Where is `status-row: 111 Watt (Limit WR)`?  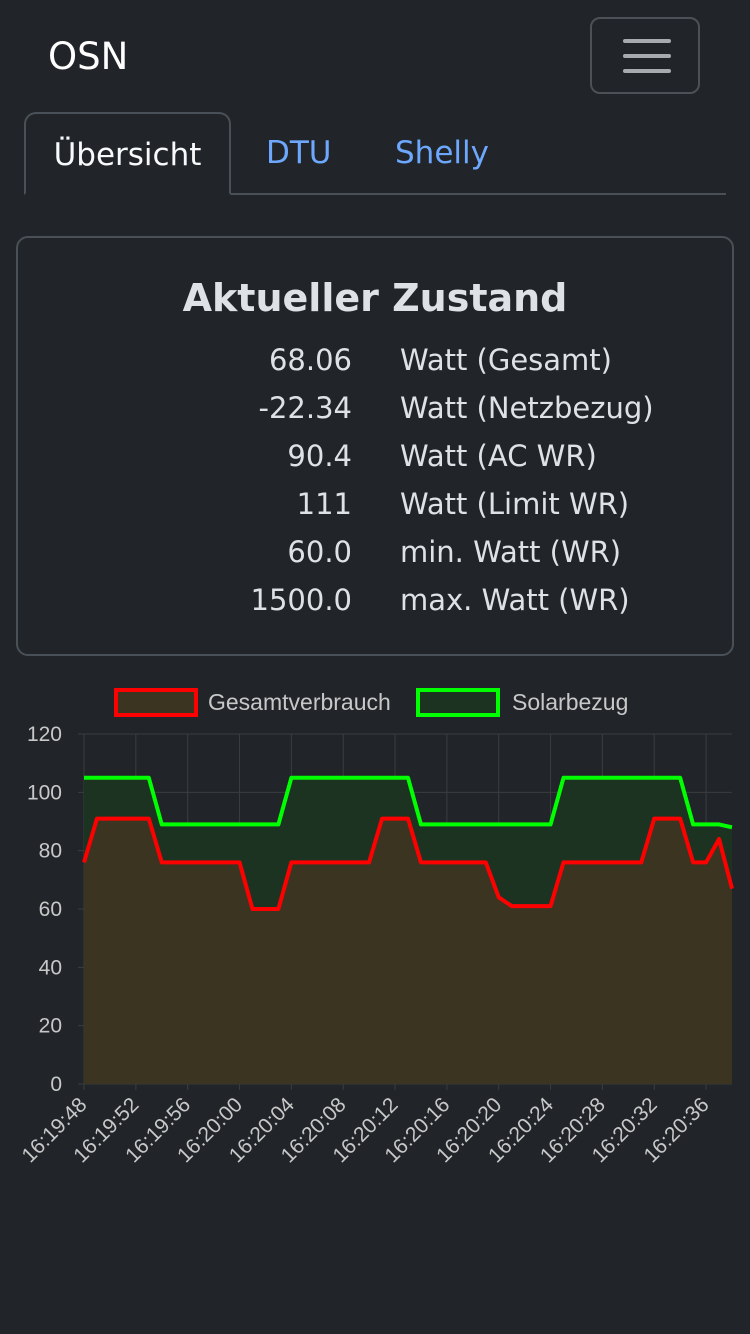
status-row: 111 Watt (Limit WR) is located at coordinates (375, 504).